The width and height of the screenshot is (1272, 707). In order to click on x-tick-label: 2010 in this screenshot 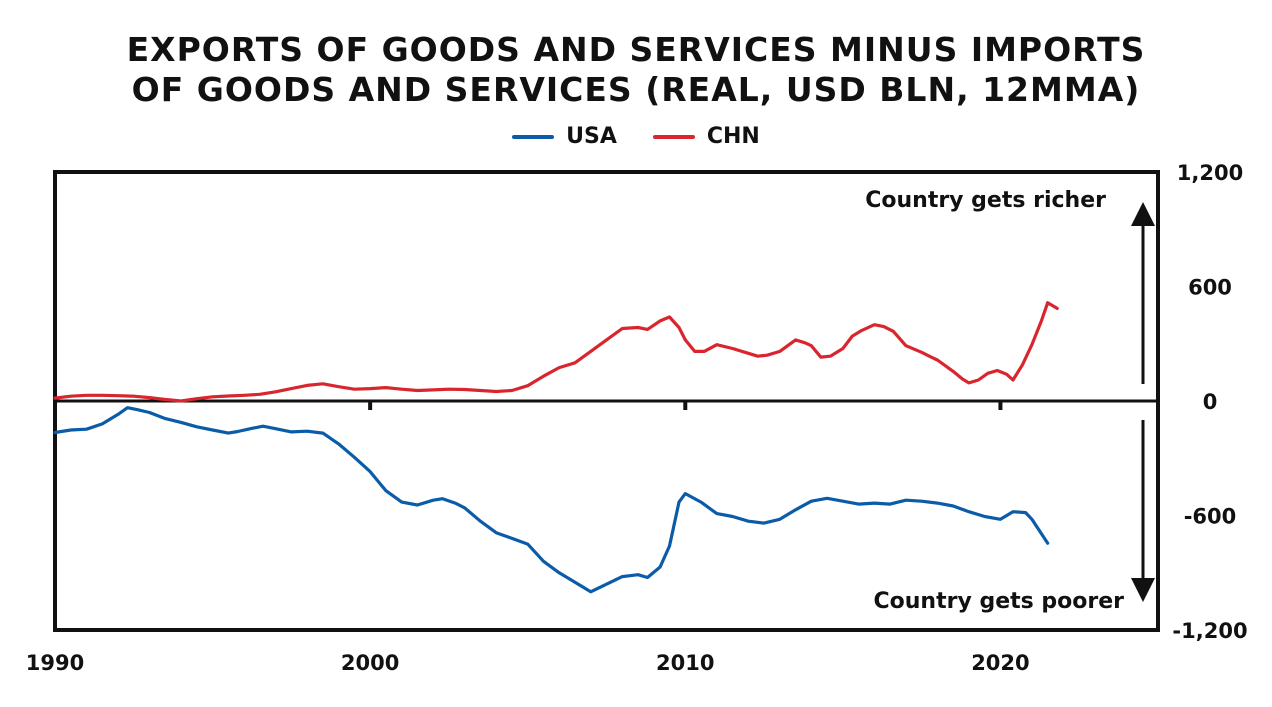, I will do `click(685, 663)`.